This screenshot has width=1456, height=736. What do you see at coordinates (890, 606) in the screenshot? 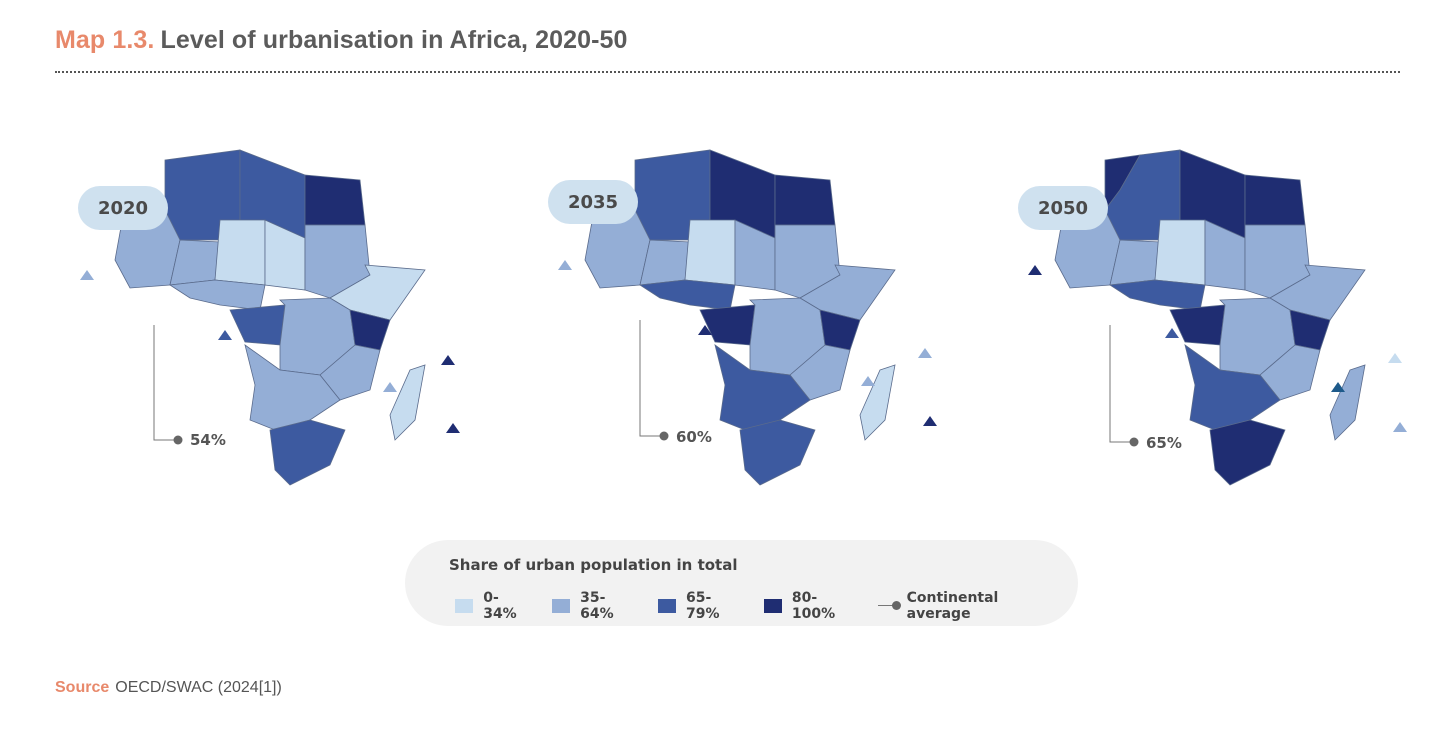
I see `continental-average-marker-icon` at bounding box center [890, 606].